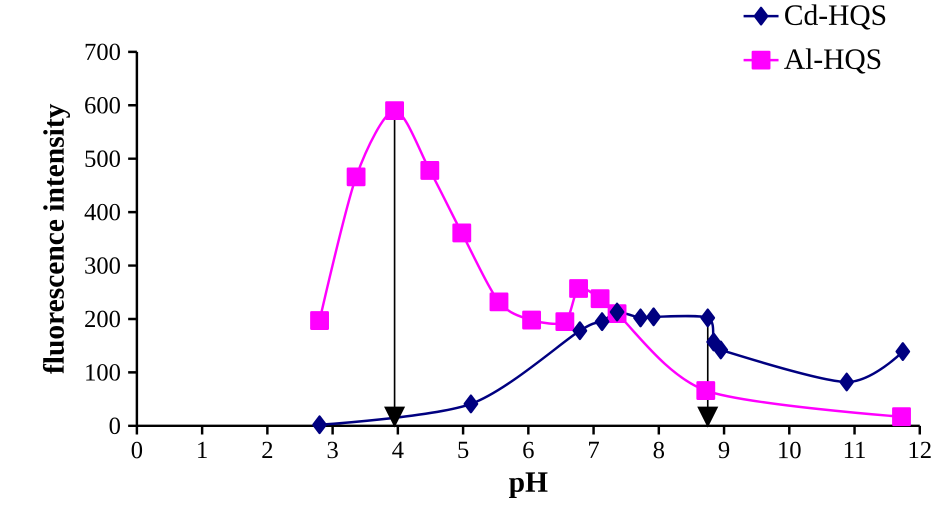 This screenshot has height=528, width=932. What do you see at coordinates (102, 212) in the screenshot?
I see `y-tick-label: 400` at bounding box center [102, 212].